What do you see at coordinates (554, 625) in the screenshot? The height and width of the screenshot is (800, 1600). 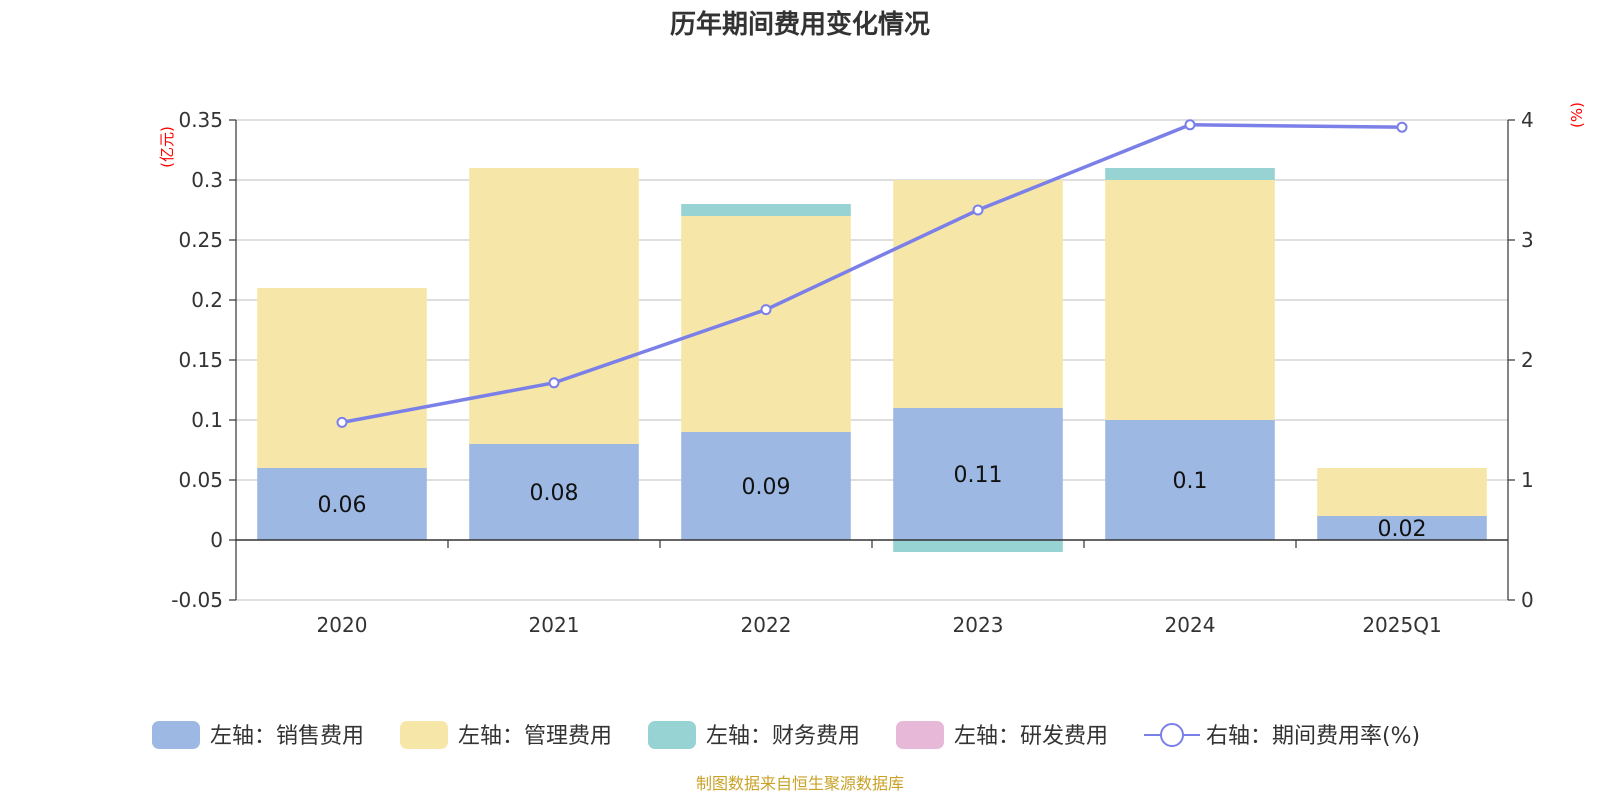 I see `category-label: 2021` at bounding box center [554, 625].